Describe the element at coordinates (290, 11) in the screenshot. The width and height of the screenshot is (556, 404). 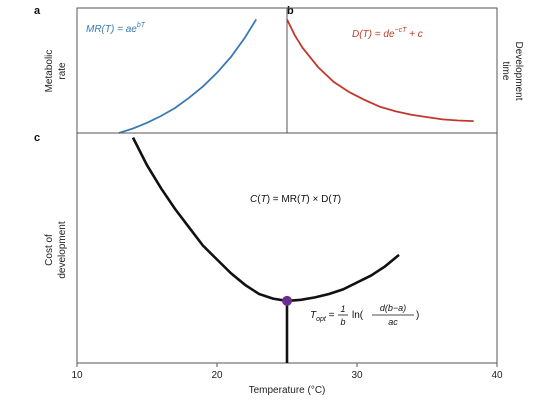
I see `panel-letter-b: b` at that location.